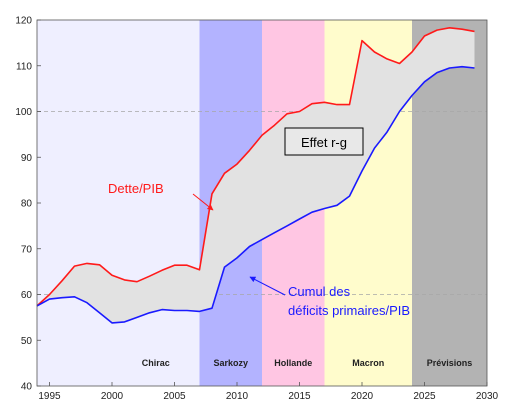 This screenshot has width=518, height=415. I want to click on x-tick-label-2: 2005, so click(174, 396).